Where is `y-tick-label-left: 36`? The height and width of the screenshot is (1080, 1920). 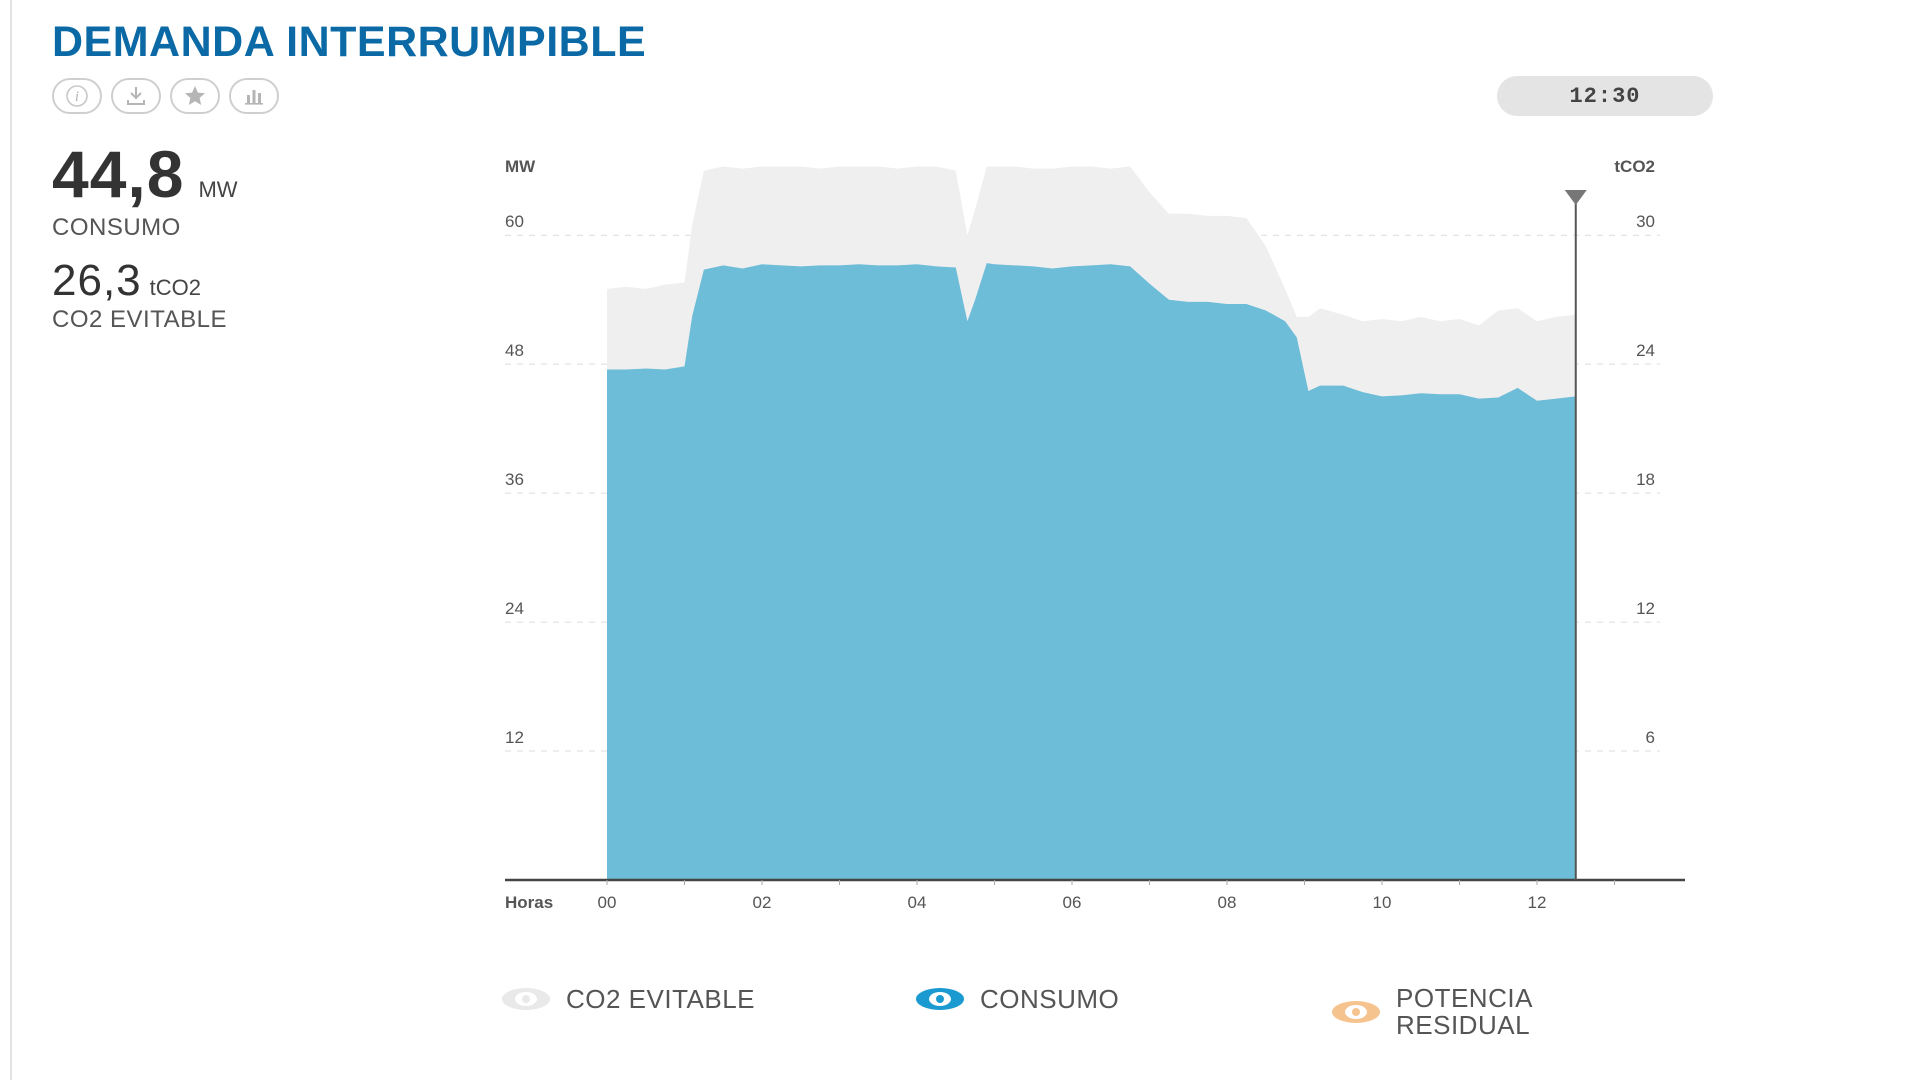
y-tick-label-left: 36 is located at coordinates (514, 479).